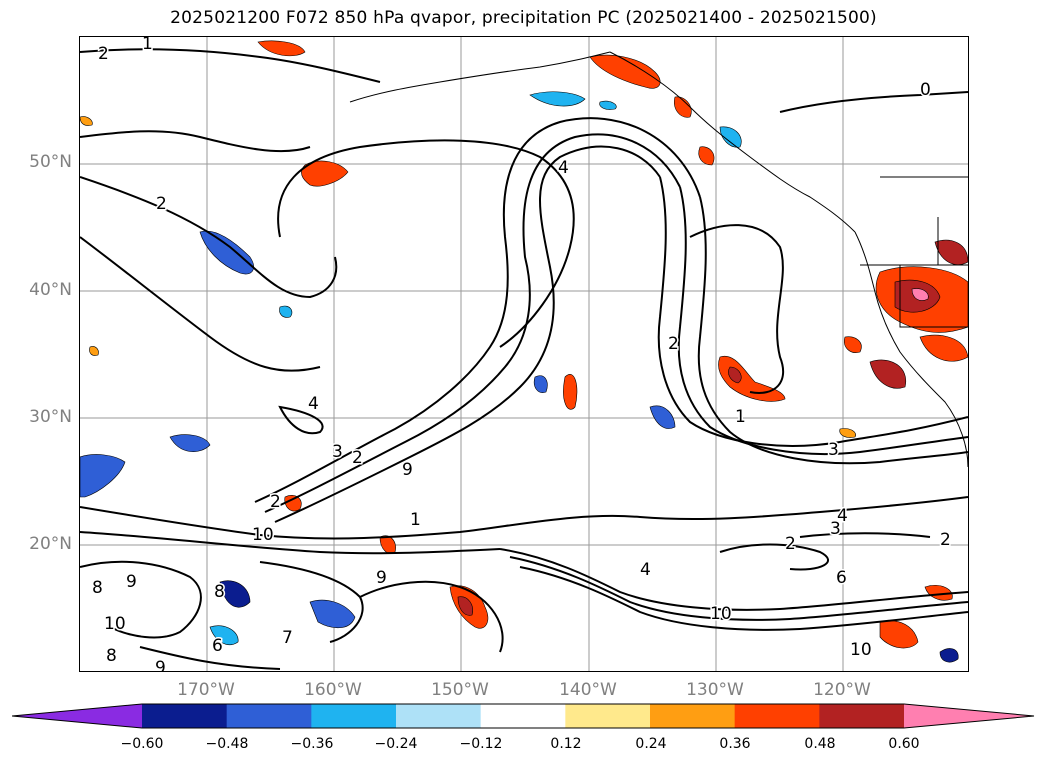 Image resolution: width=1047 pixels, height=765 pixels. What do you see at coordinates (842, 690) in the screenshot?
I see `lon-label-120w: 120°W` at bounding box center [842, 690].